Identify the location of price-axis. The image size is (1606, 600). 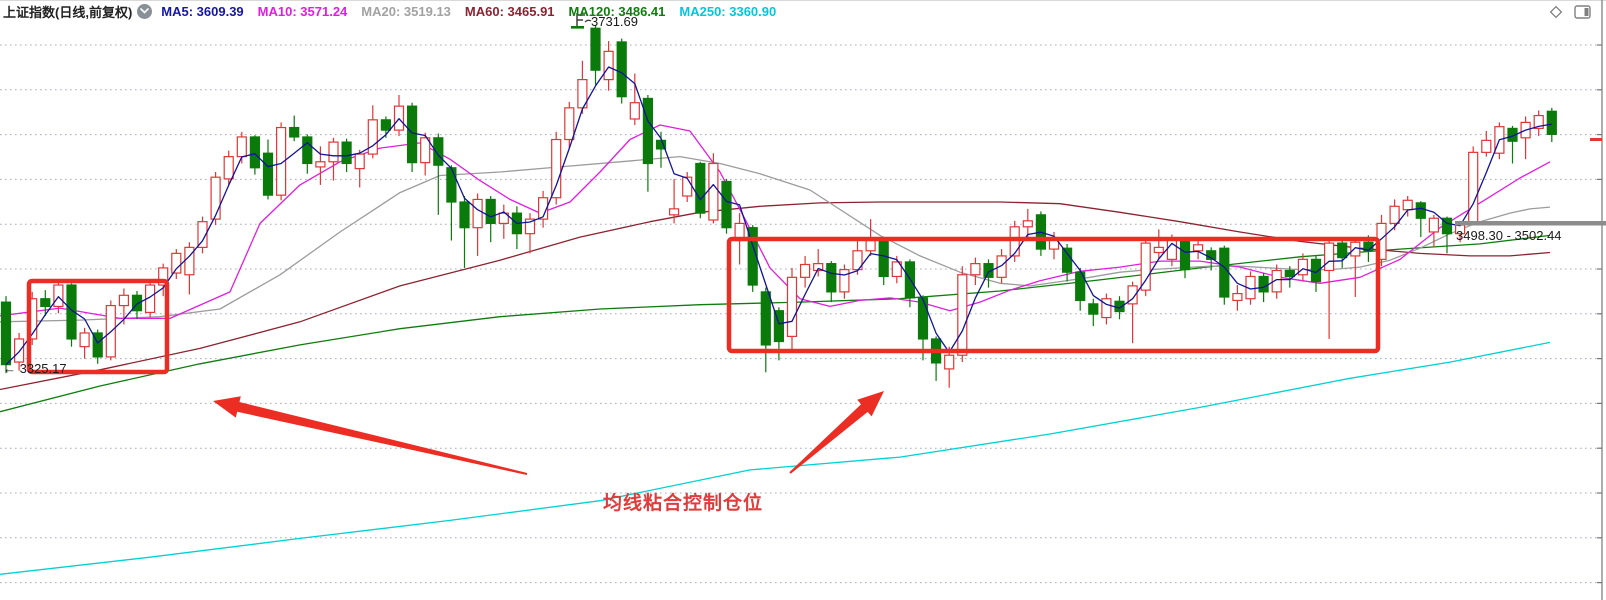
(1600, 300).